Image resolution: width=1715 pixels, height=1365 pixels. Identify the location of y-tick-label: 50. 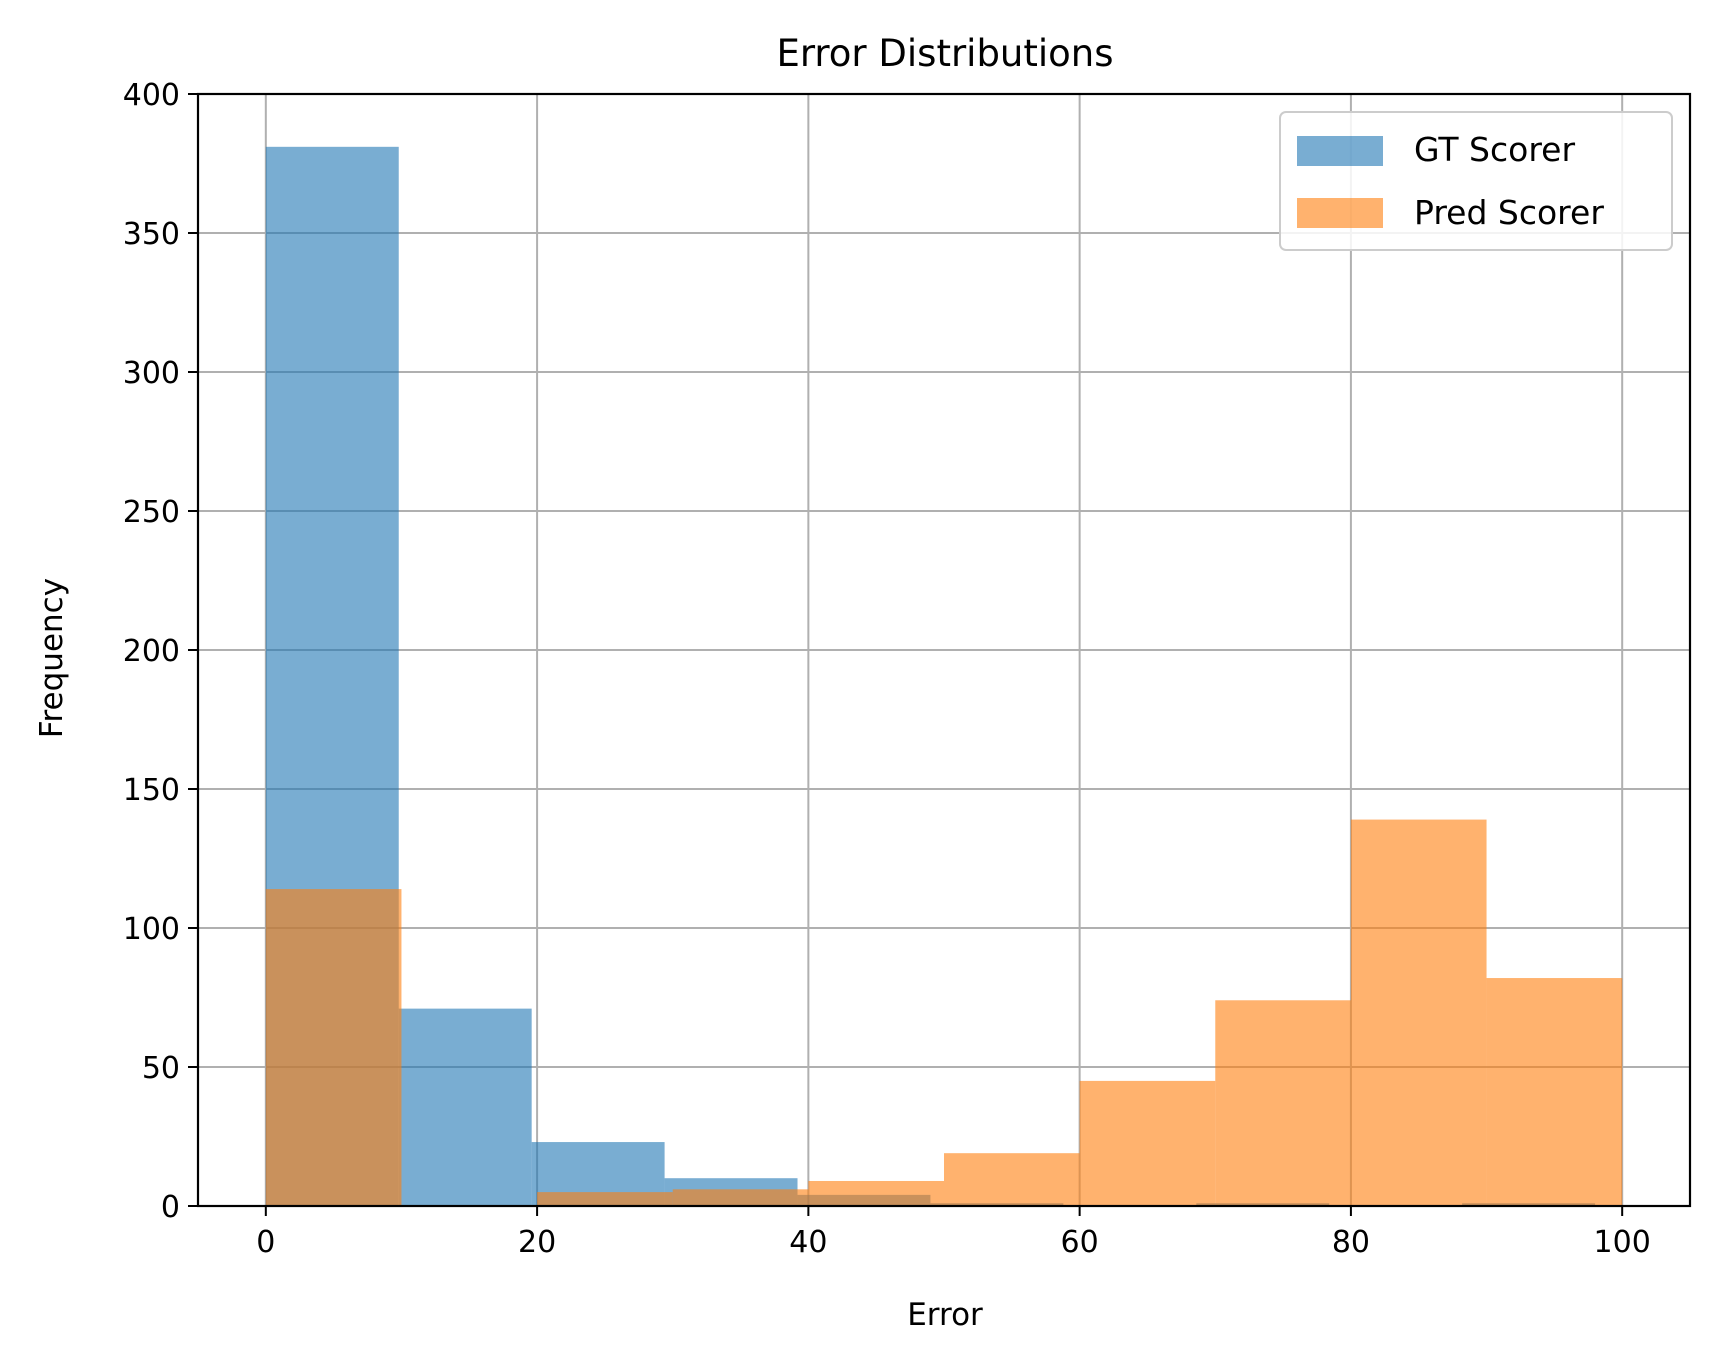
(161, 1068).